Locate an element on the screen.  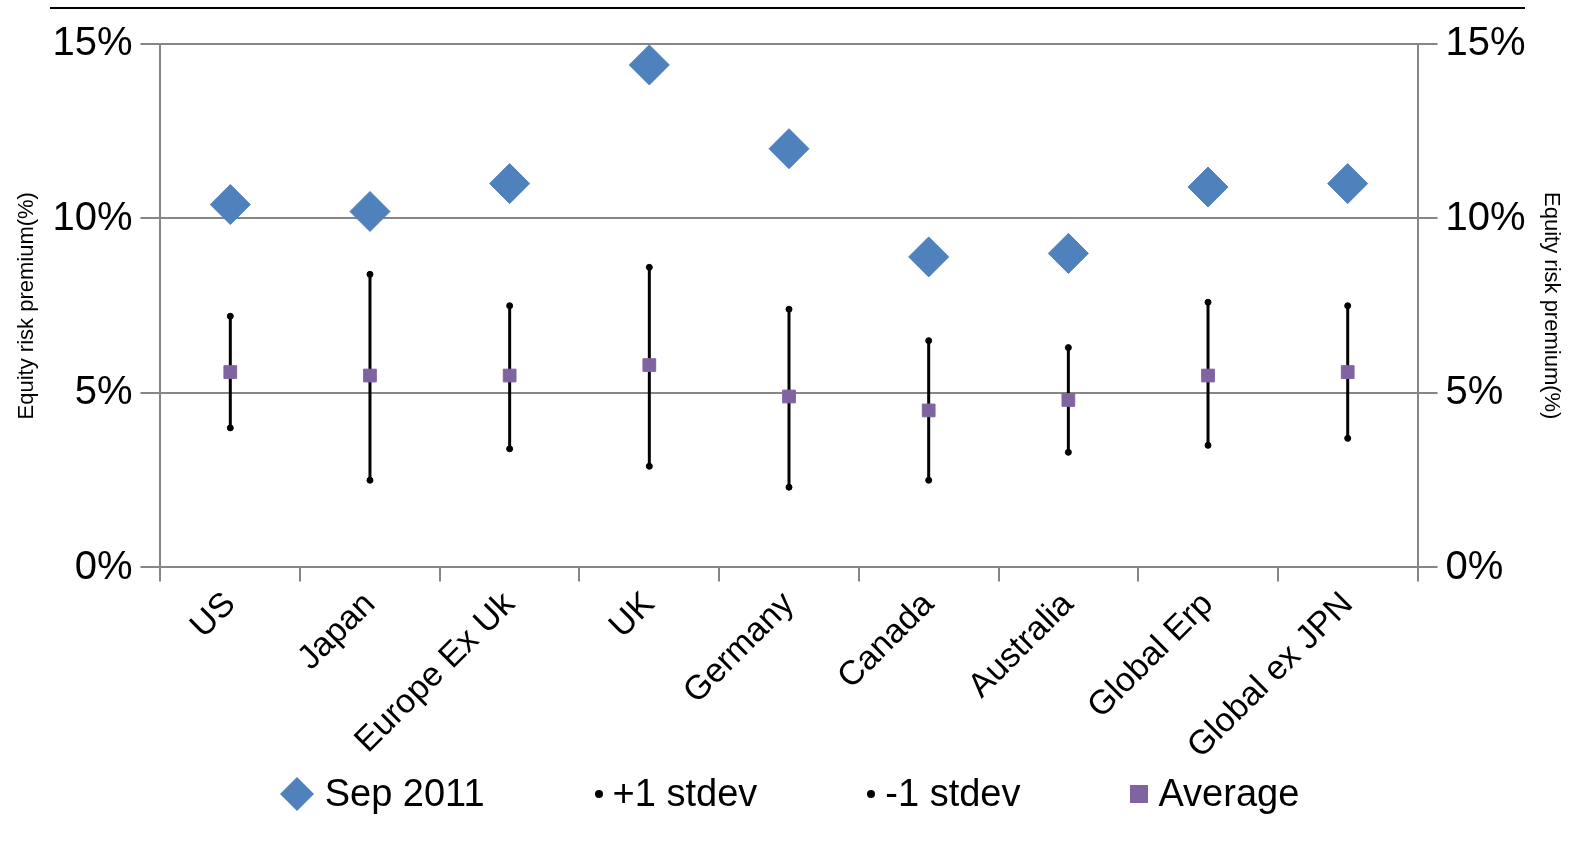
y2-axis-title: Equity risk premium(%) is located at coordinates (1552, 306).